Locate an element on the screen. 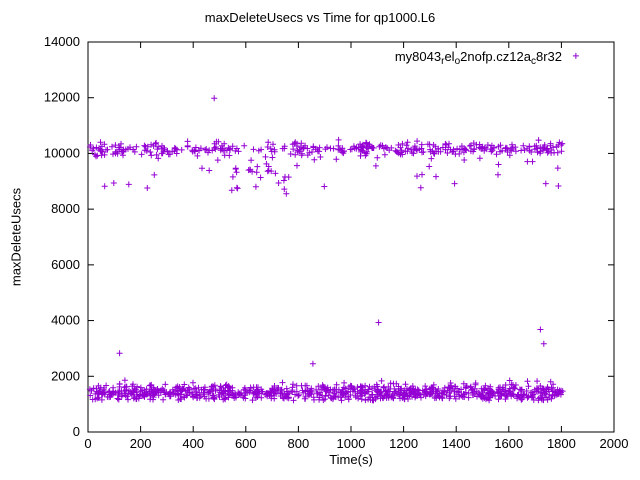 The width and height of the screenshot is (640, 480). legend-text: el is located at coordinates (449, 56).